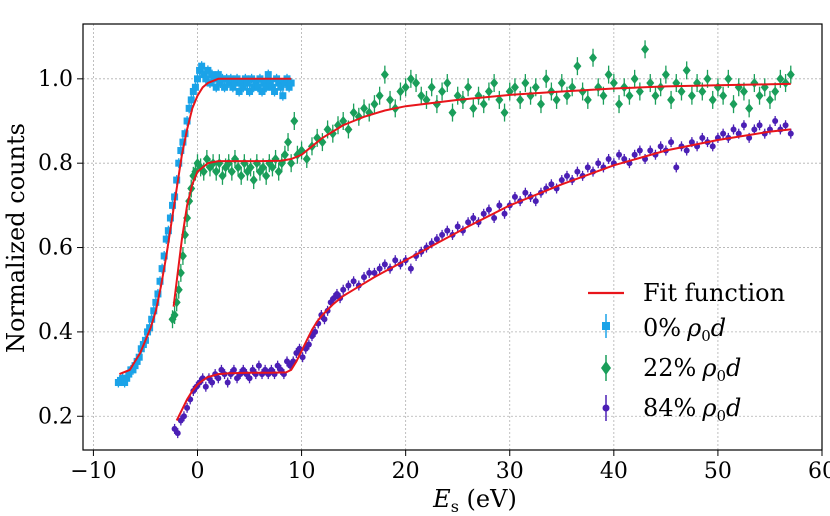  Describe the element at coordinates (714, 293) in the screenshot. I see `legend-fit-label: Fit function` at that location.